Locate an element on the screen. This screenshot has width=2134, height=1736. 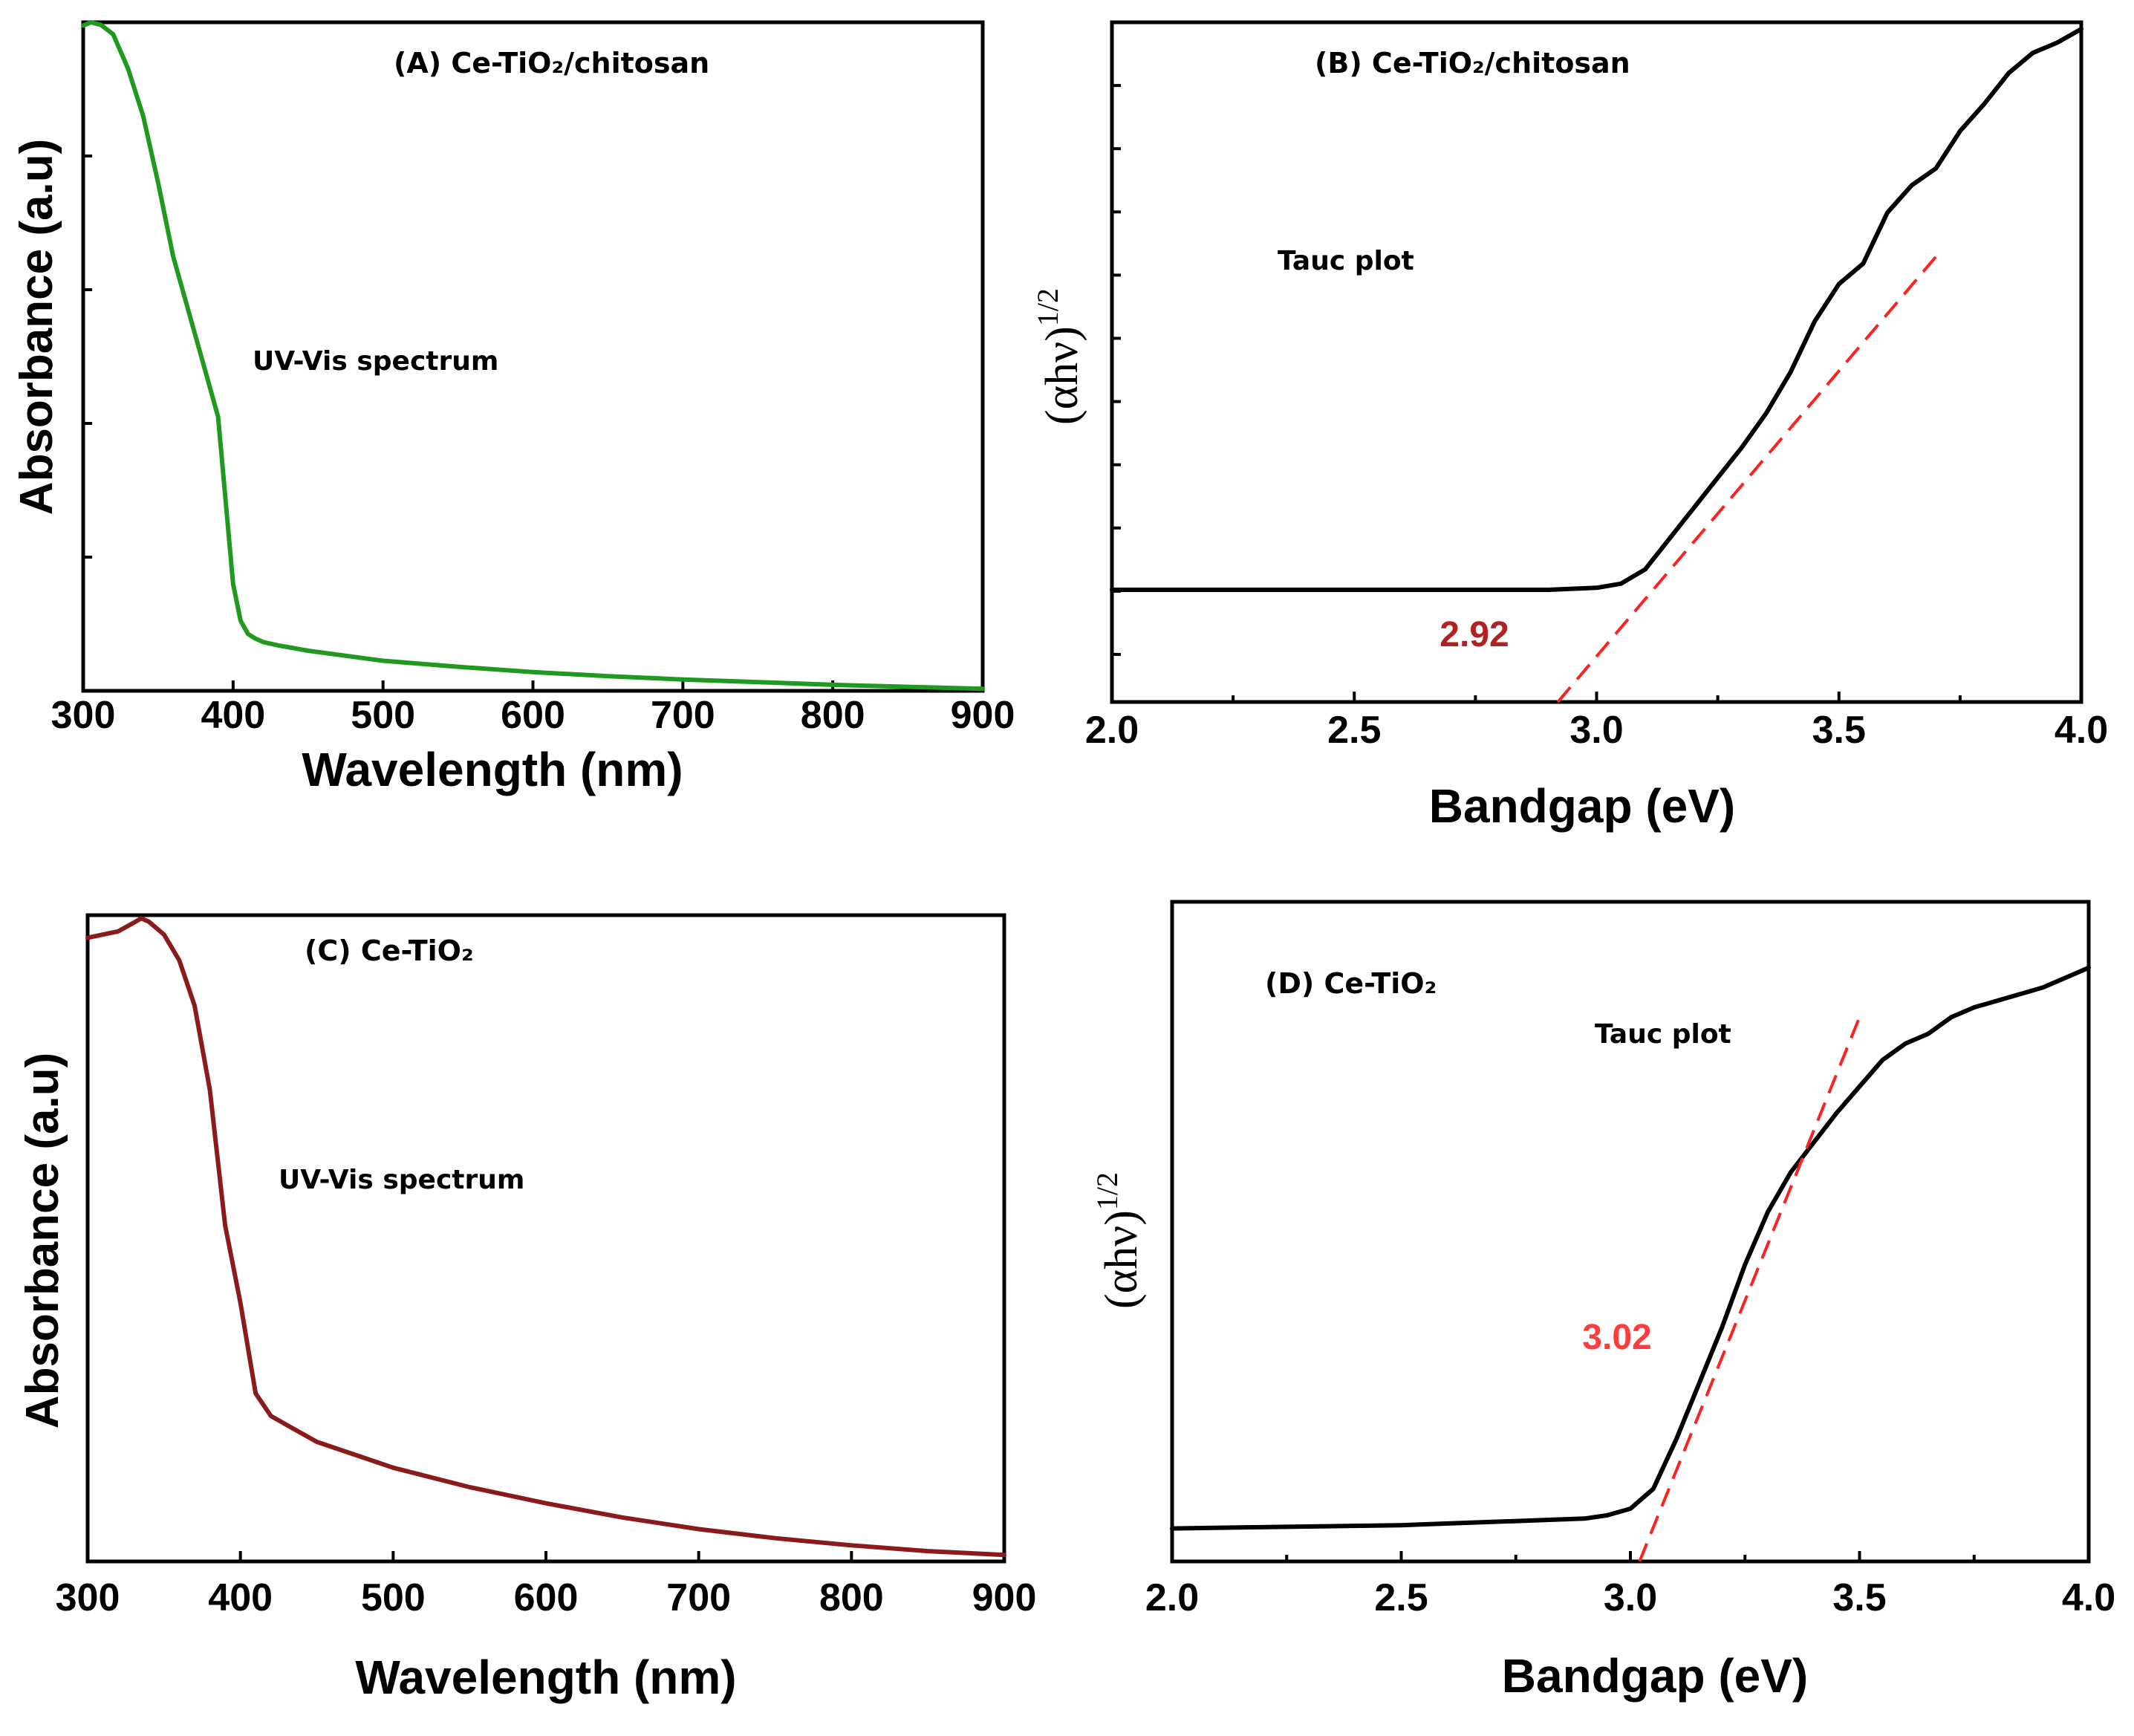
bandgap-value-label: 3.02 is located at coordinates (1617, 1337).